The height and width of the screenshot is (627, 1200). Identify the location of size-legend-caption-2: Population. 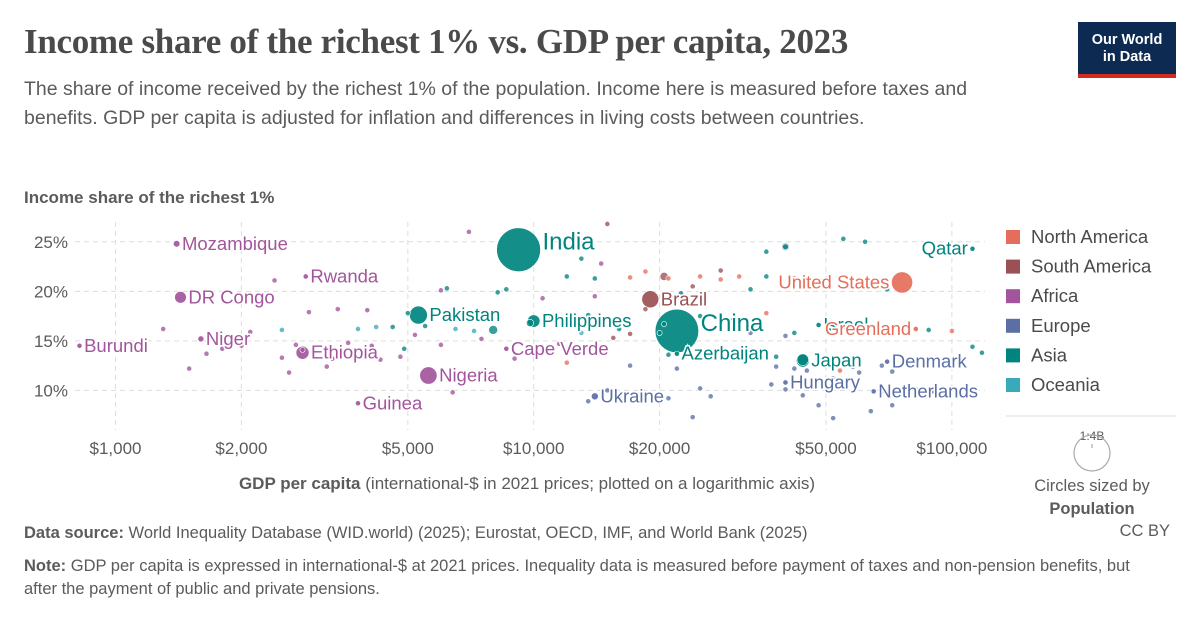
(1091, 509).